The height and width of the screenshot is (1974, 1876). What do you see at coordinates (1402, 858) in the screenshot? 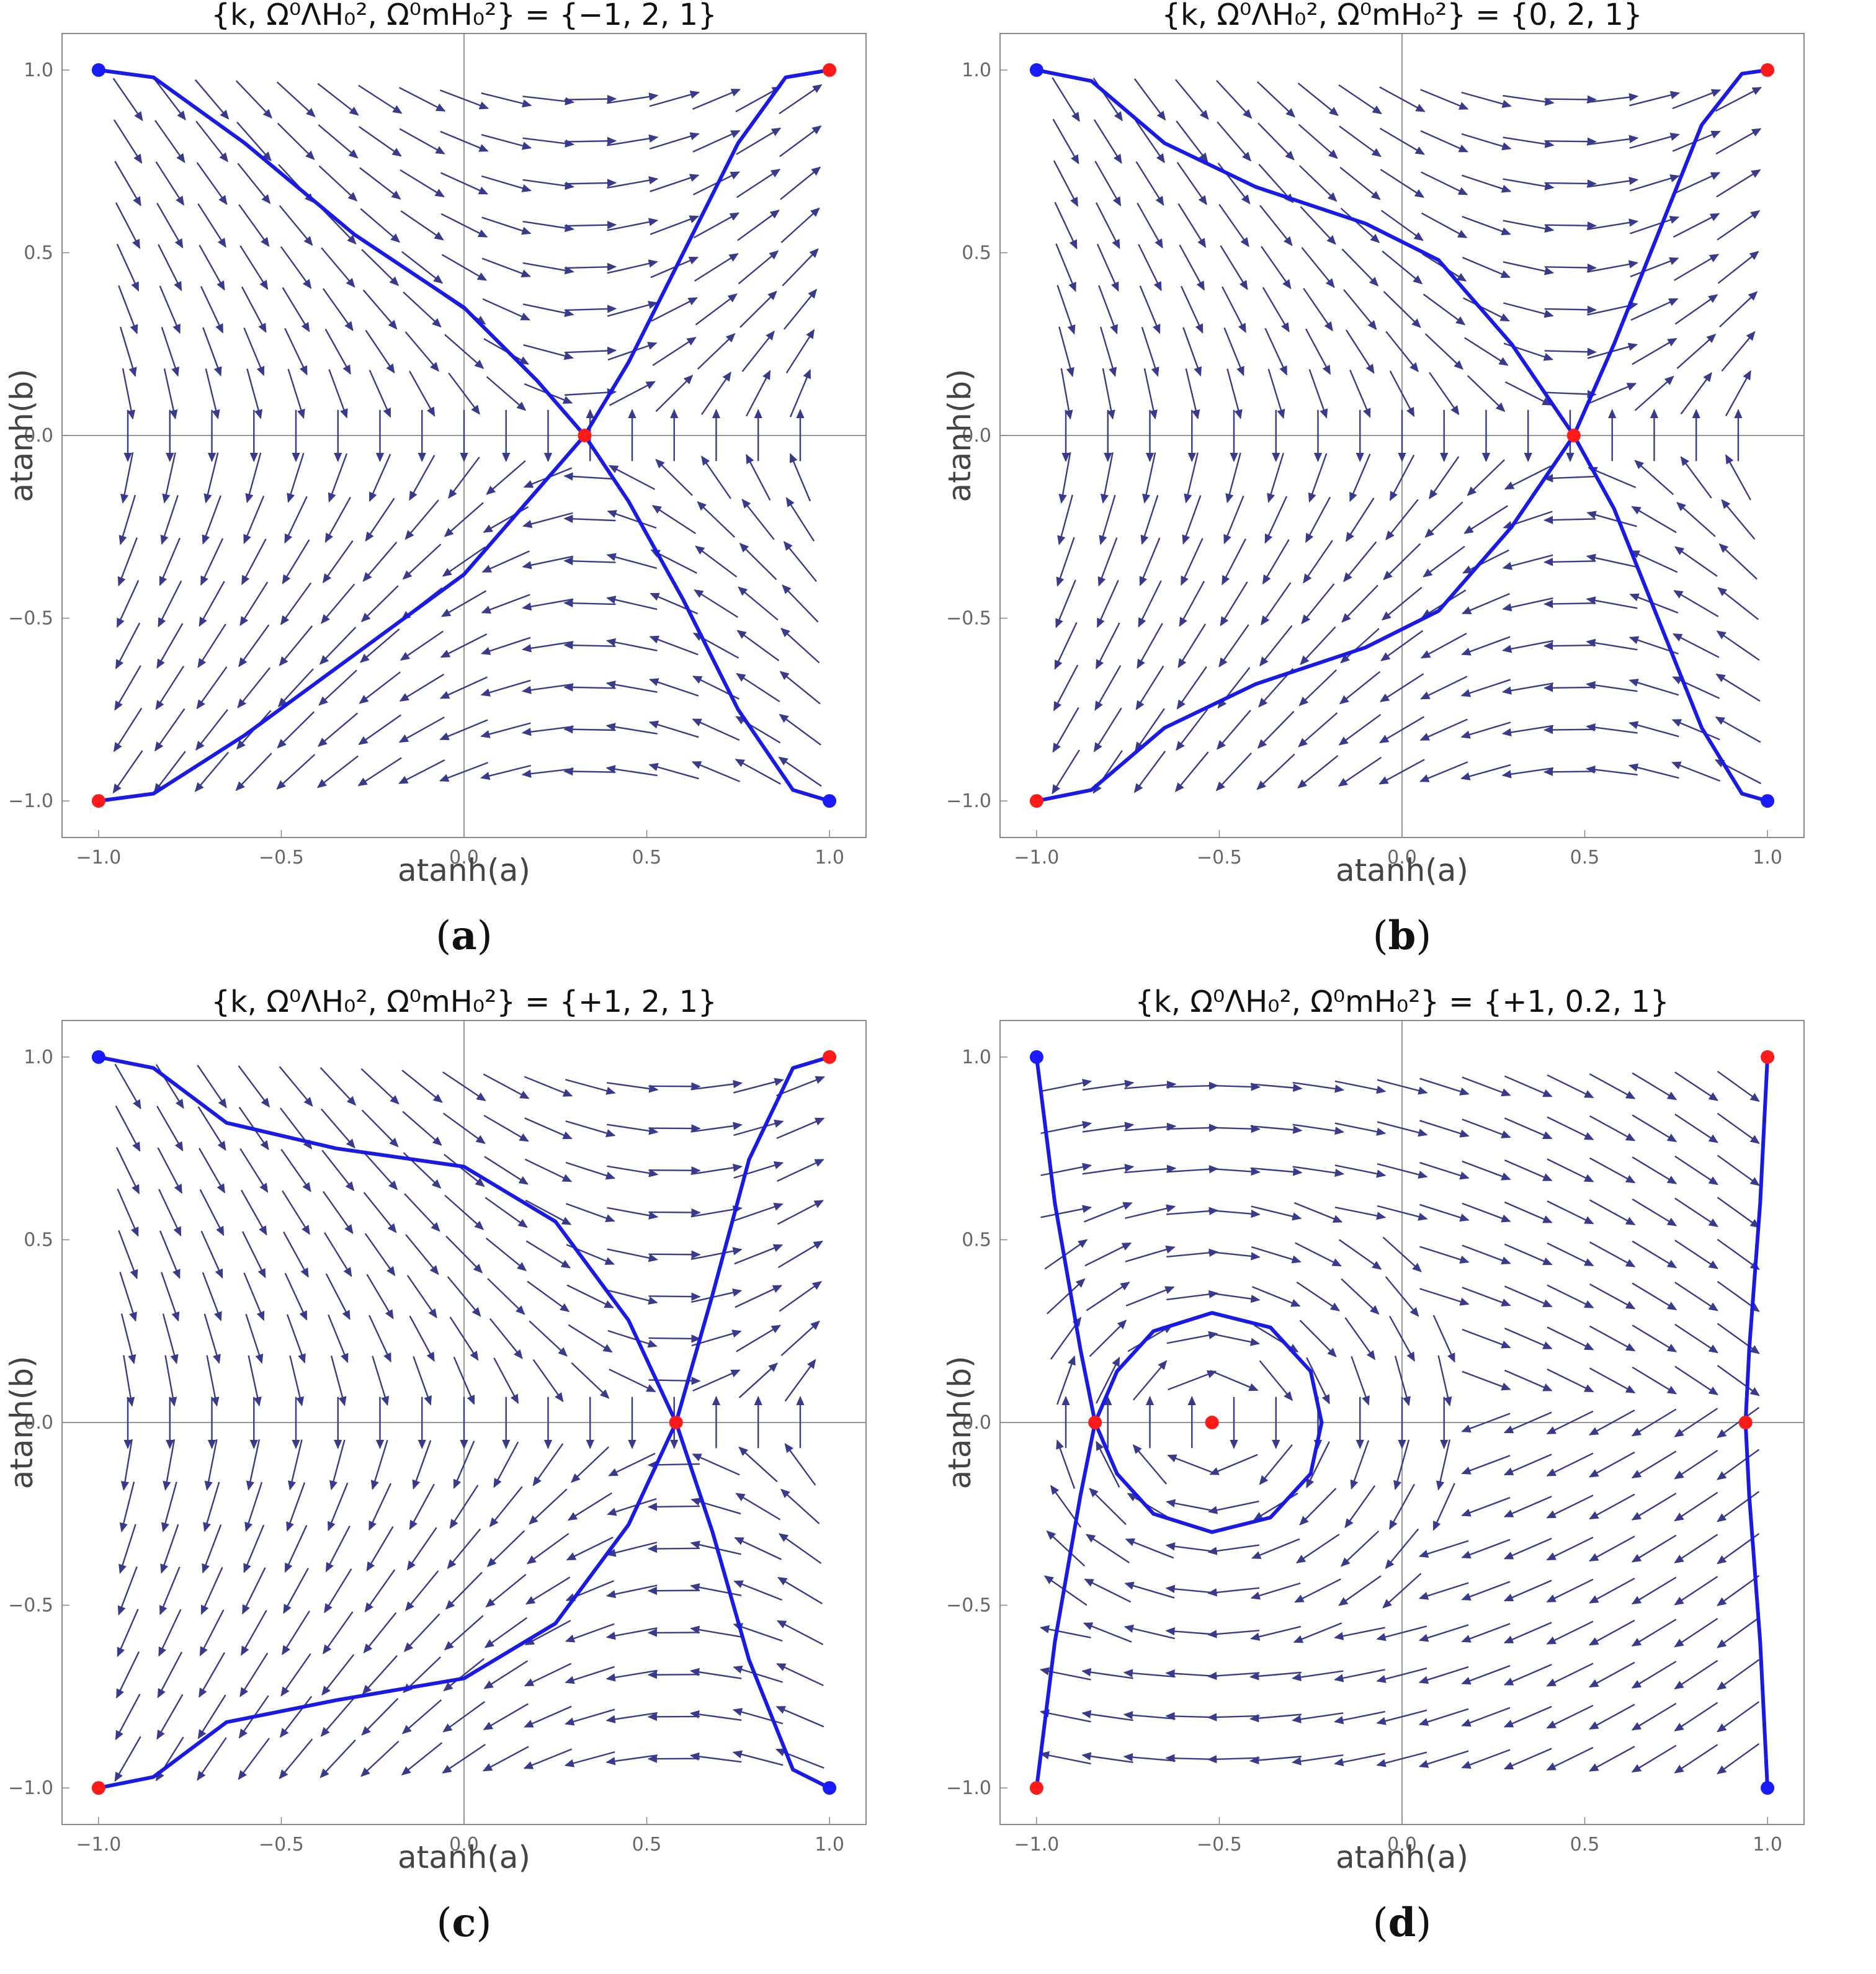
I see `x-tick-label: 0.0` at bounding box center [1402, 858].